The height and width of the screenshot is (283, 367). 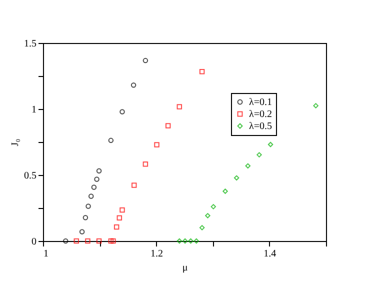 What do you see at coordinates (260, 114) in the screenshot?
I see `legend-label: λ=0.2` at bounding box center [260, 114].